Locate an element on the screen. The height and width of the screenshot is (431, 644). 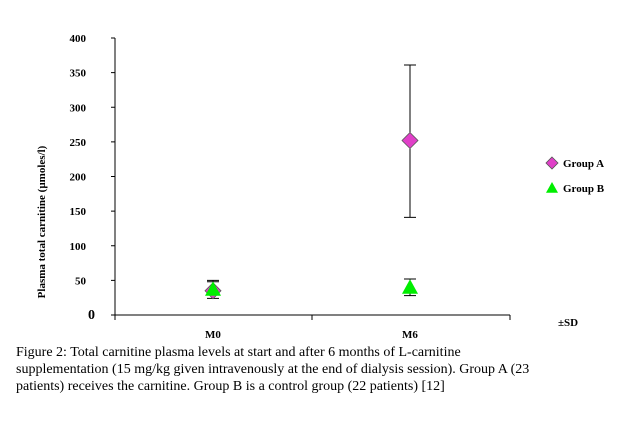
y-tick-label: 200 is located at coordinates (78, 178).